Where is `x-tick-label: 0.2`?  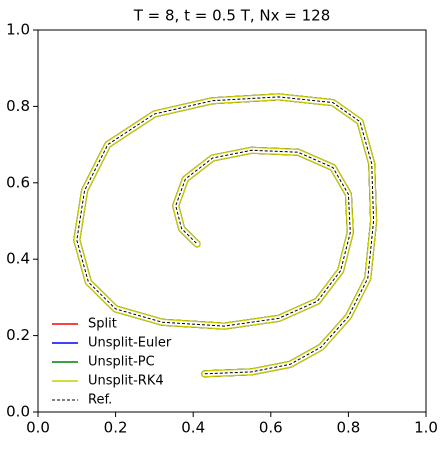
x-tick-label: 0.2 is located at coordinates (116, 428).